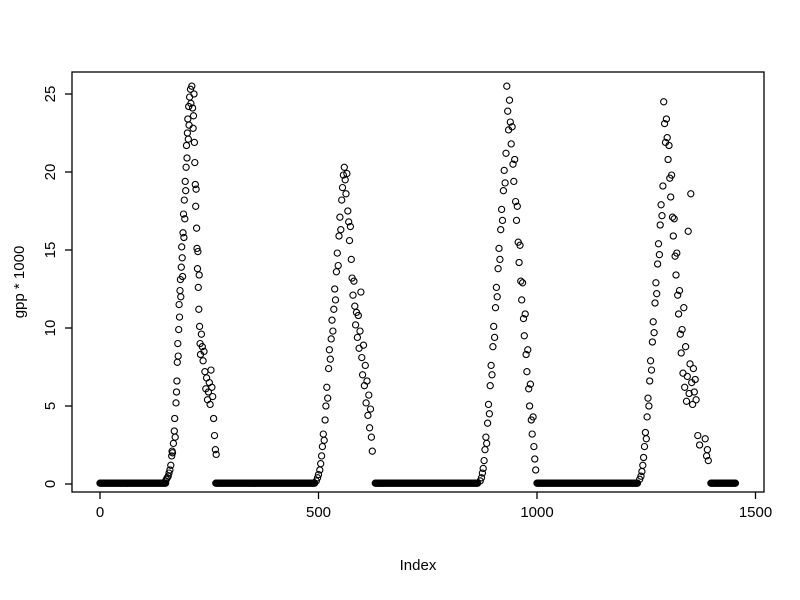 The height and width of the screenshot is (600, 800). Describe the element at coordinates (50, 172) in the screenshot. I see `y-tick-label: 20` at that location.